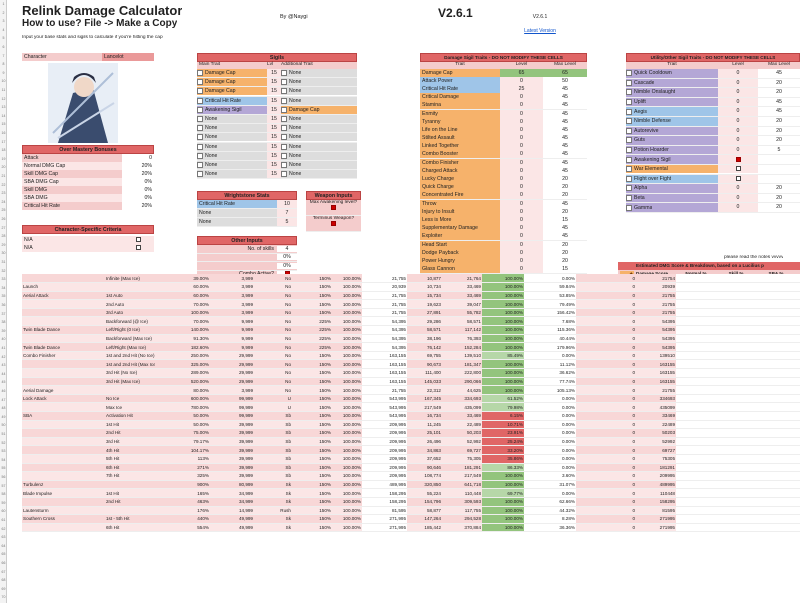 The width and height of the screenshot is (800, 603). Describe the element at coordinates (460, 105) in the screenshot. I see `damage-trait-name: Stamina` at that location.